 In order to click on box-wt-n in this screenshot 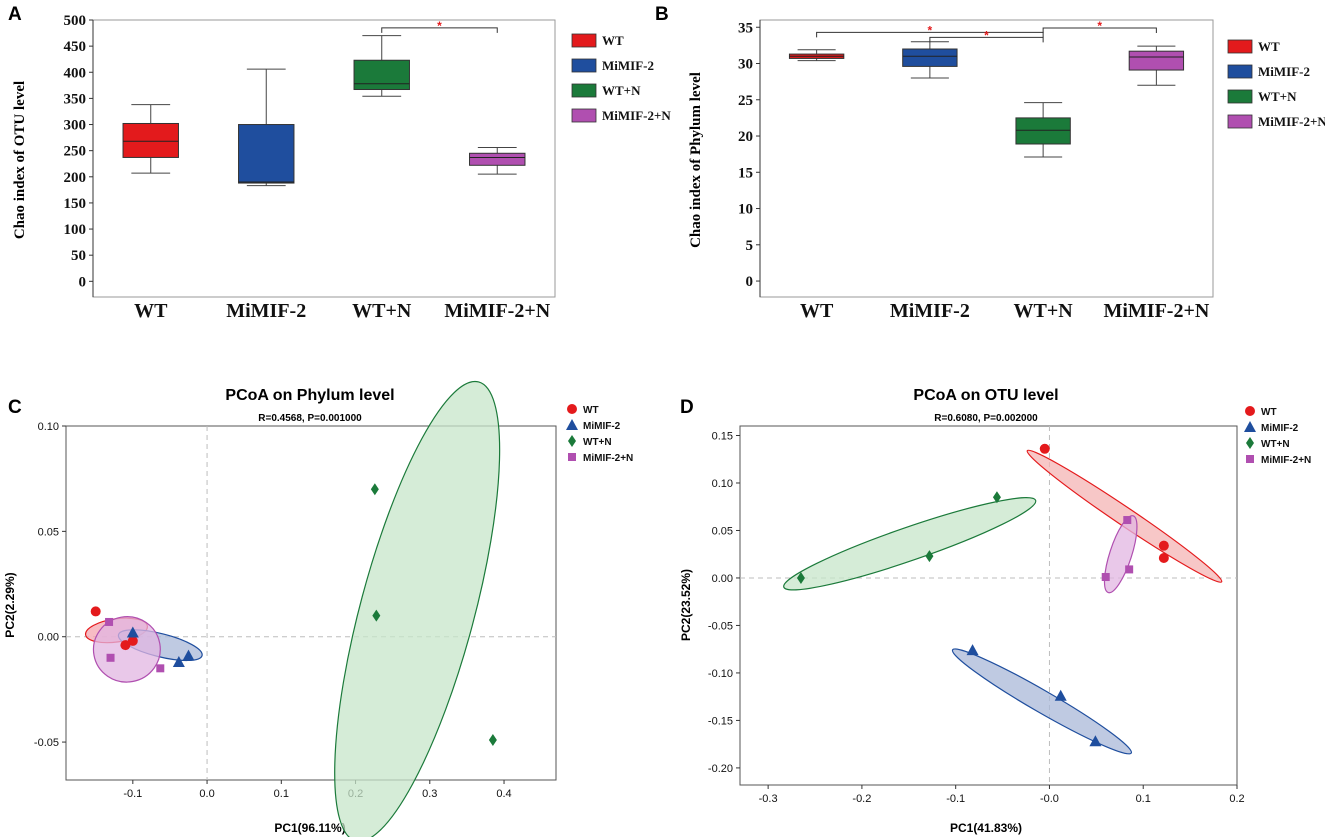, I will do `click(1043, 131)`.